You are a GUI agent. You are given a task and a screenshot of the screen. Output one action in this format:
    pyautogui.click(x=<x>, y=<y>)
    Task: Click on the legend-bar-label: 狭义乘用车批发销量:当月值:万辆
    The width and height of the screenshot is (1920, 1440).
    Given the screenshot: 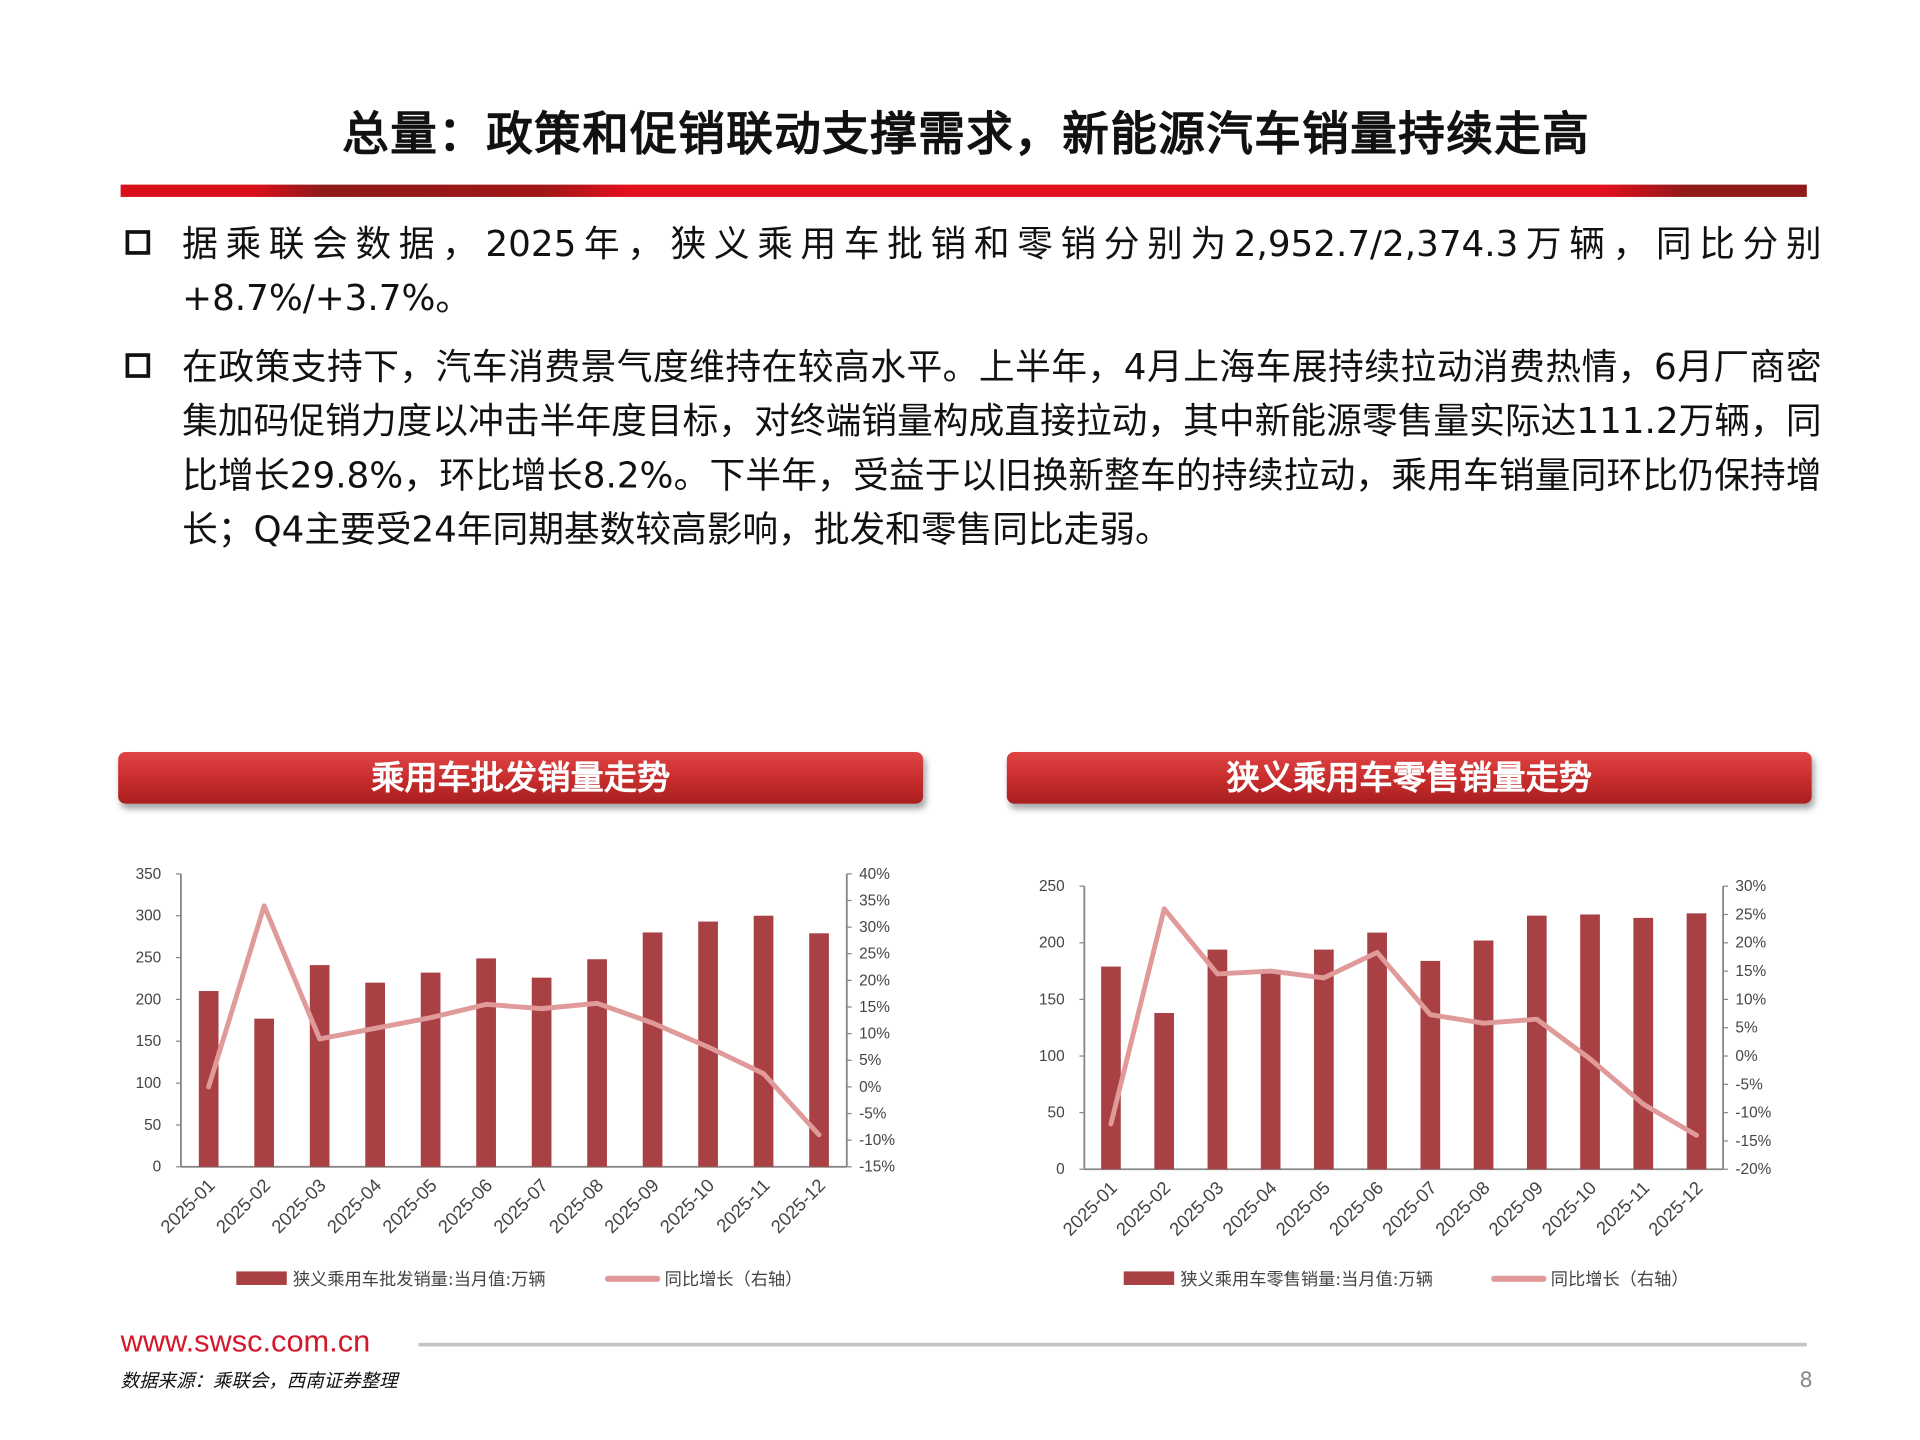 What is the action you would take?
    pyautogui.click(x=419, y=1280)
    